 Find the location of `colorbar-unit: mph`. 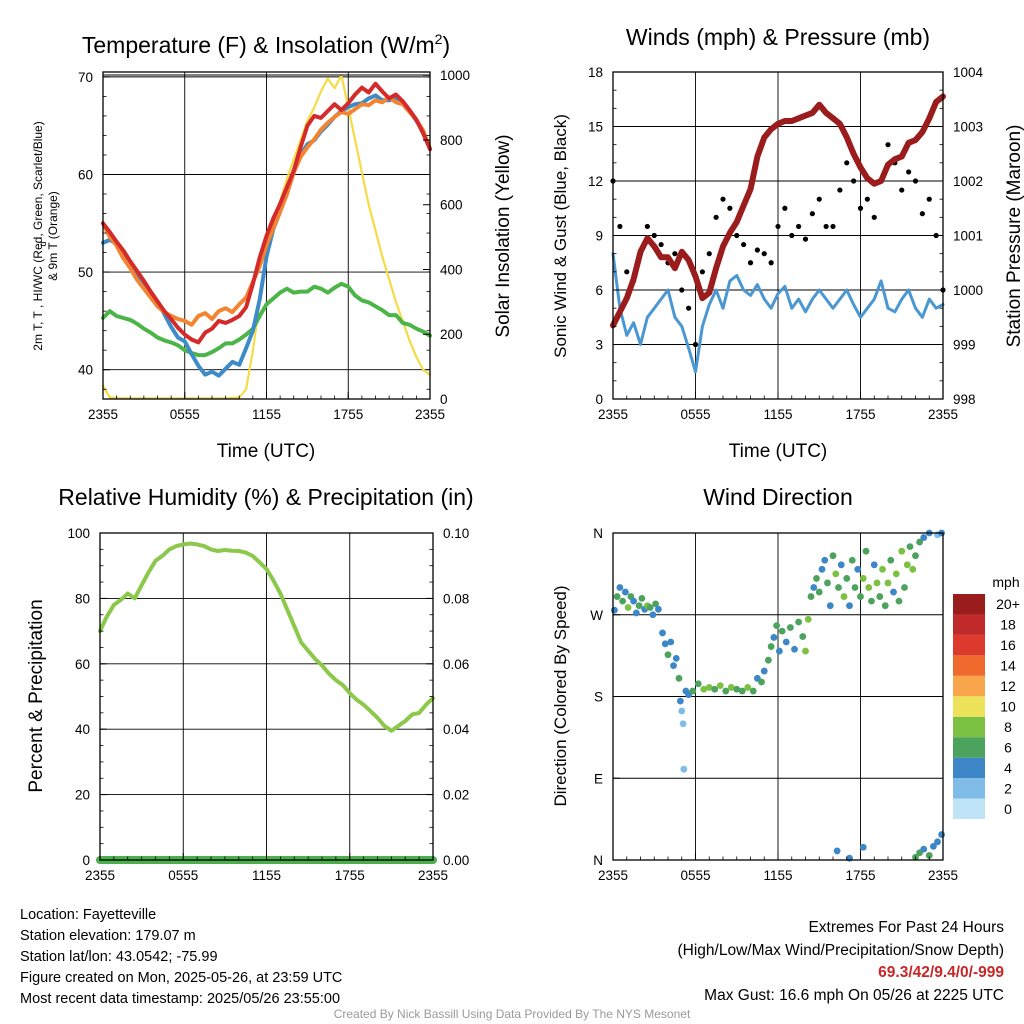

colorbar-unit: mph is located at coordinates (1005, 582).